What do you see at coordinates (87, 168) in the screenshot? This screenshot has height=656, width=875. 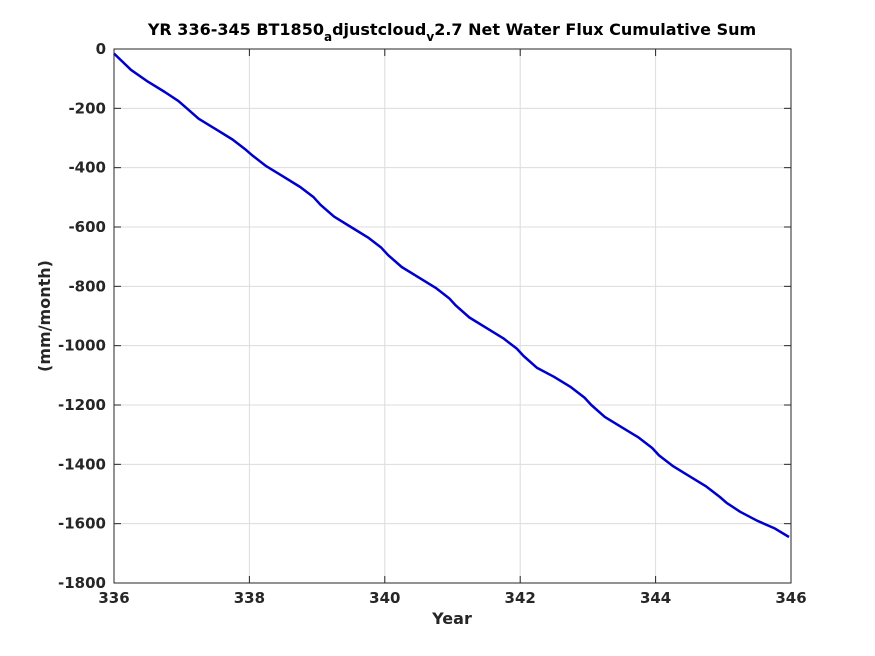 I see `y-tick-label: -400` at bounding box center [87, 168].